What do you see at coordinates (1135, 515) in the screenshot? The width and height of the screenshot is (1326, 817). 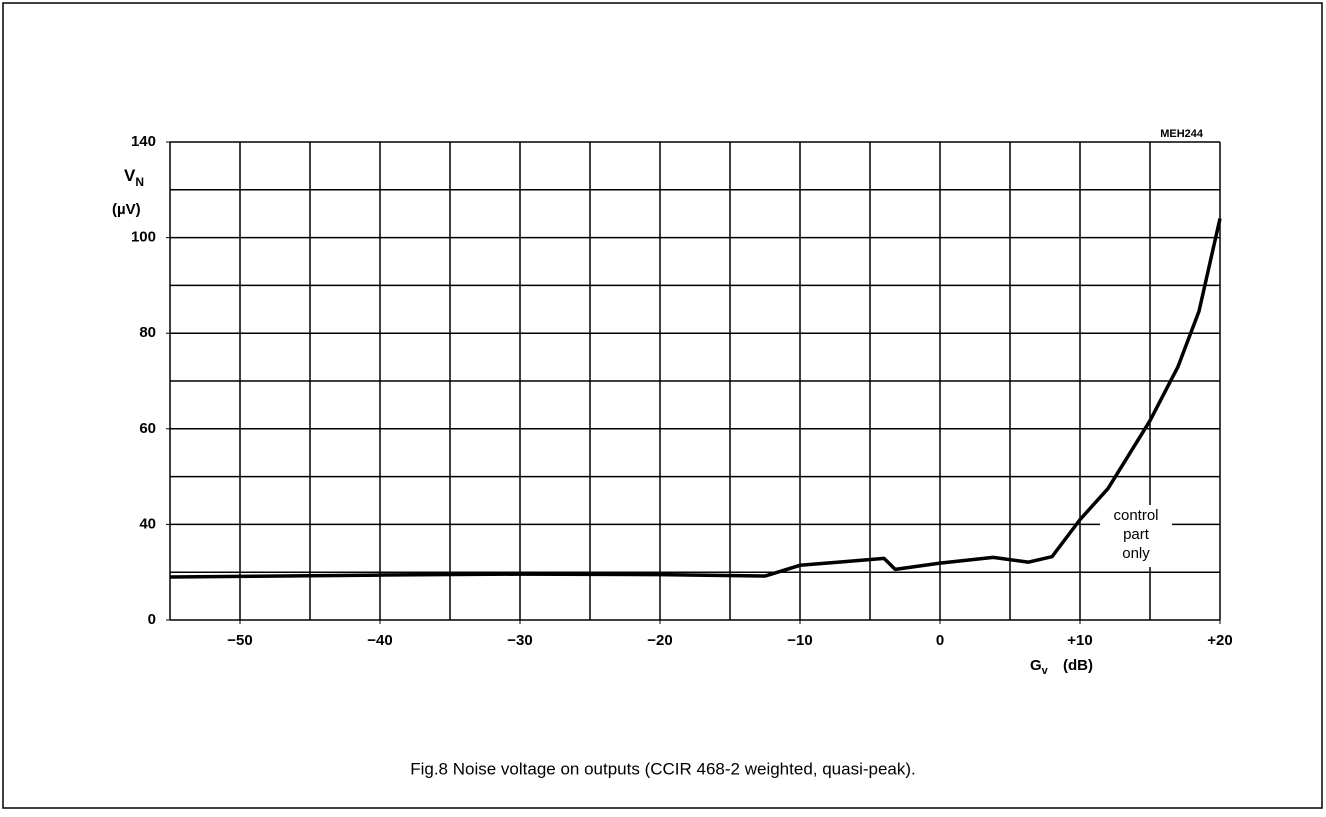 I see `annotation: control` at bounding box center [1135, 515].